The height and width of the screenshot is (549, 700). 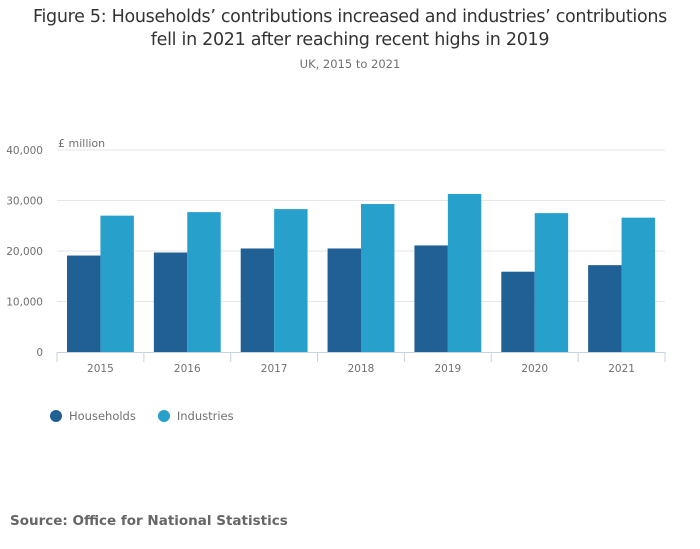 What do you see at coordinates (551, 283) in the screenshot?
I see `bar-industries-2020` at bounding box center [551, 283].